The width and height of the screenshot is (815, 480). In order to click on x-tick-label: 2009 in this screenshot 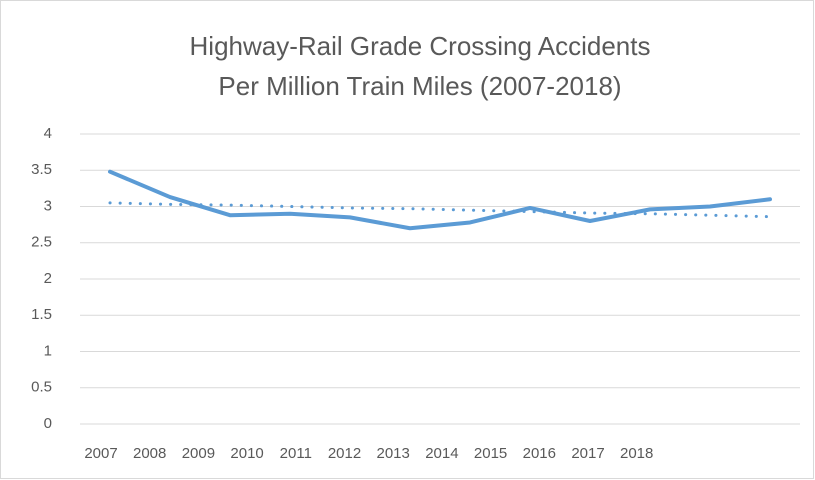, I will do `click(198, 453)`.